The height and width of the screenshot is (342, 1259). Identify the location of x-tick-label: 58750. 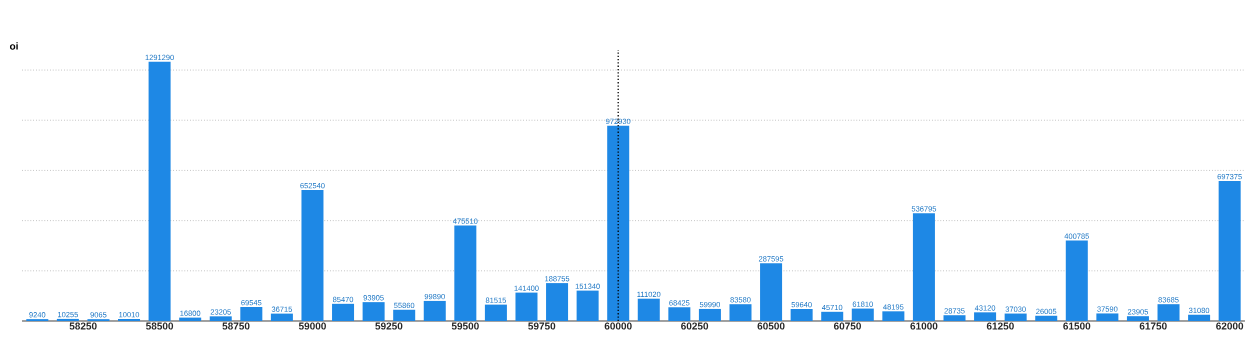
(236, 326).